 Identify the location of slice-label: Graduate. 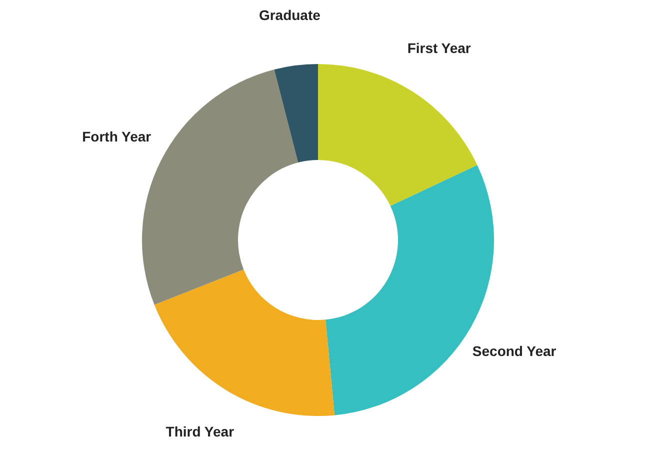
(289, 14).